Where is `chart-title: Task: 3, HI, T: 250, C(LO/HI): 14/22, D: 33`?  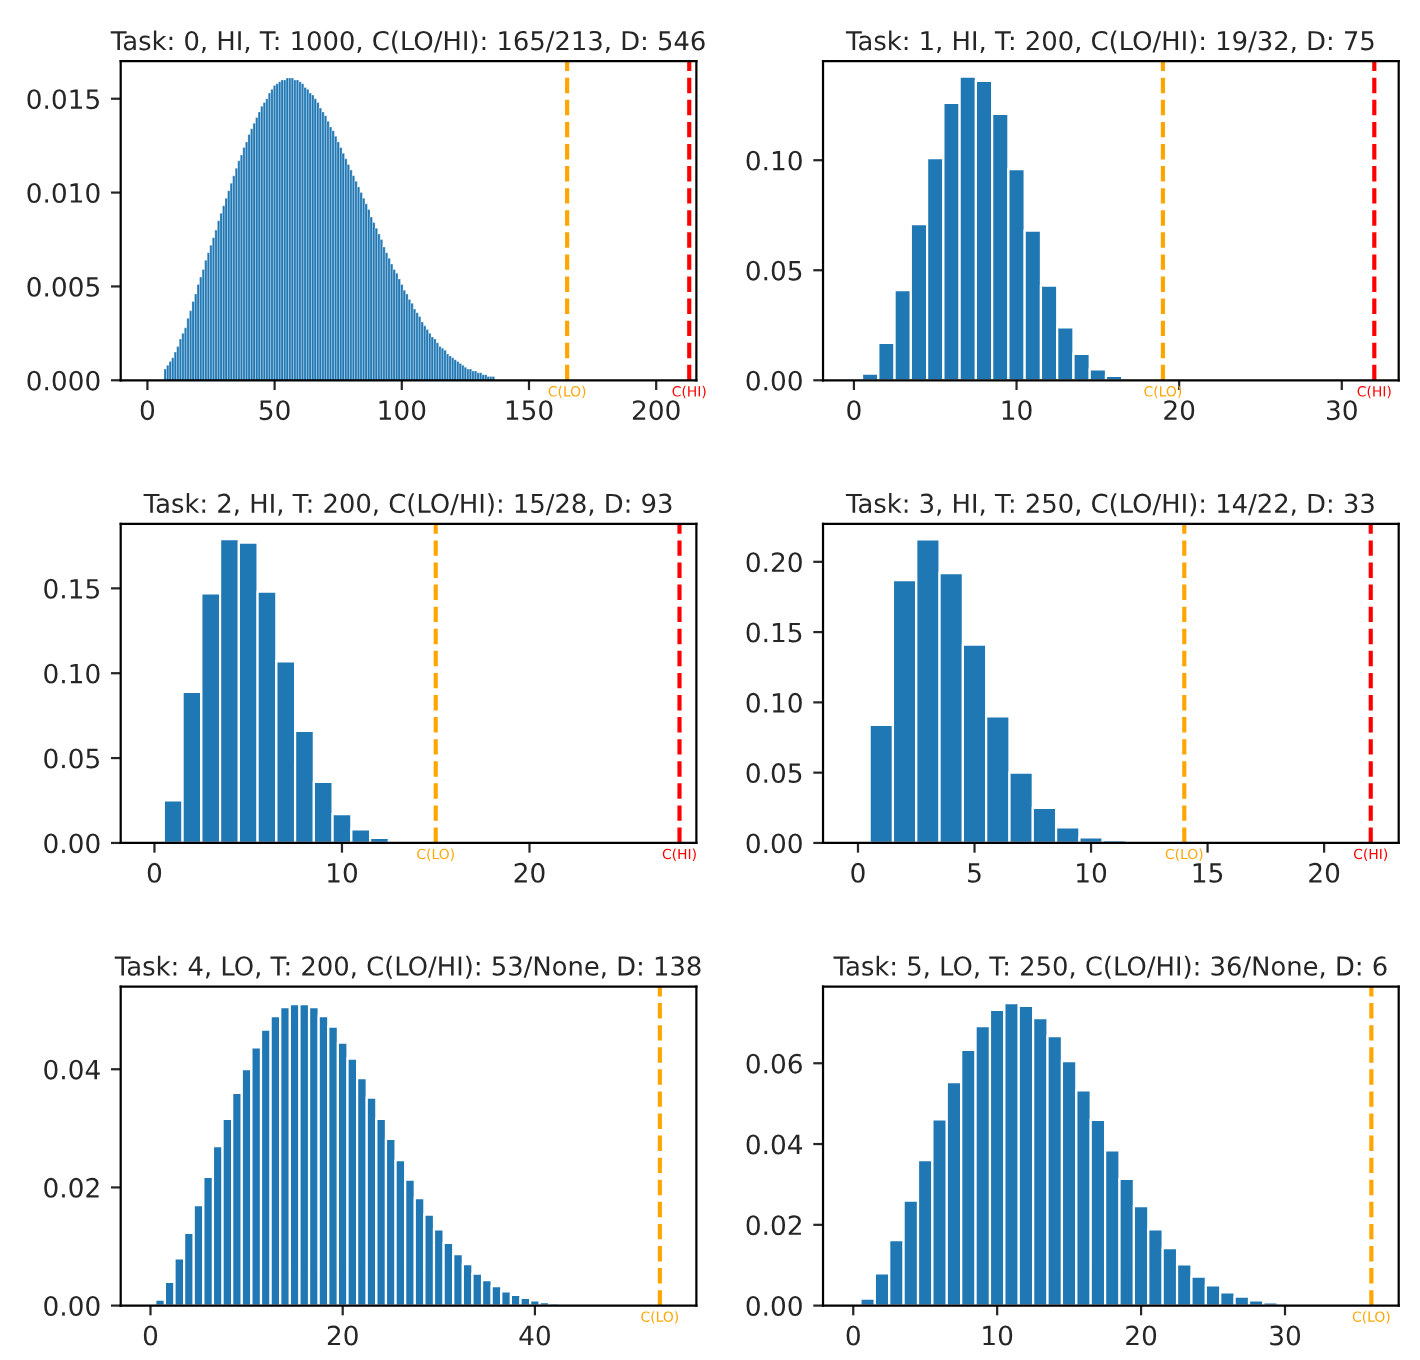
chart-title: Task: 3, HI, T: 250, C(LO/HI): 14/22, D: 33 is located at coordinates (1109, 505).